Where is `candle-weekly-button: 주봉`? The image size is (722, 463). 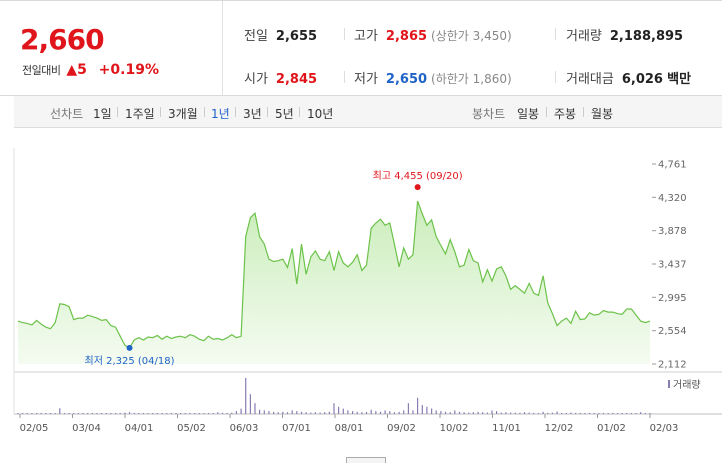 candle-weekly-button: 주봉 is located at coordinates (565, 114).